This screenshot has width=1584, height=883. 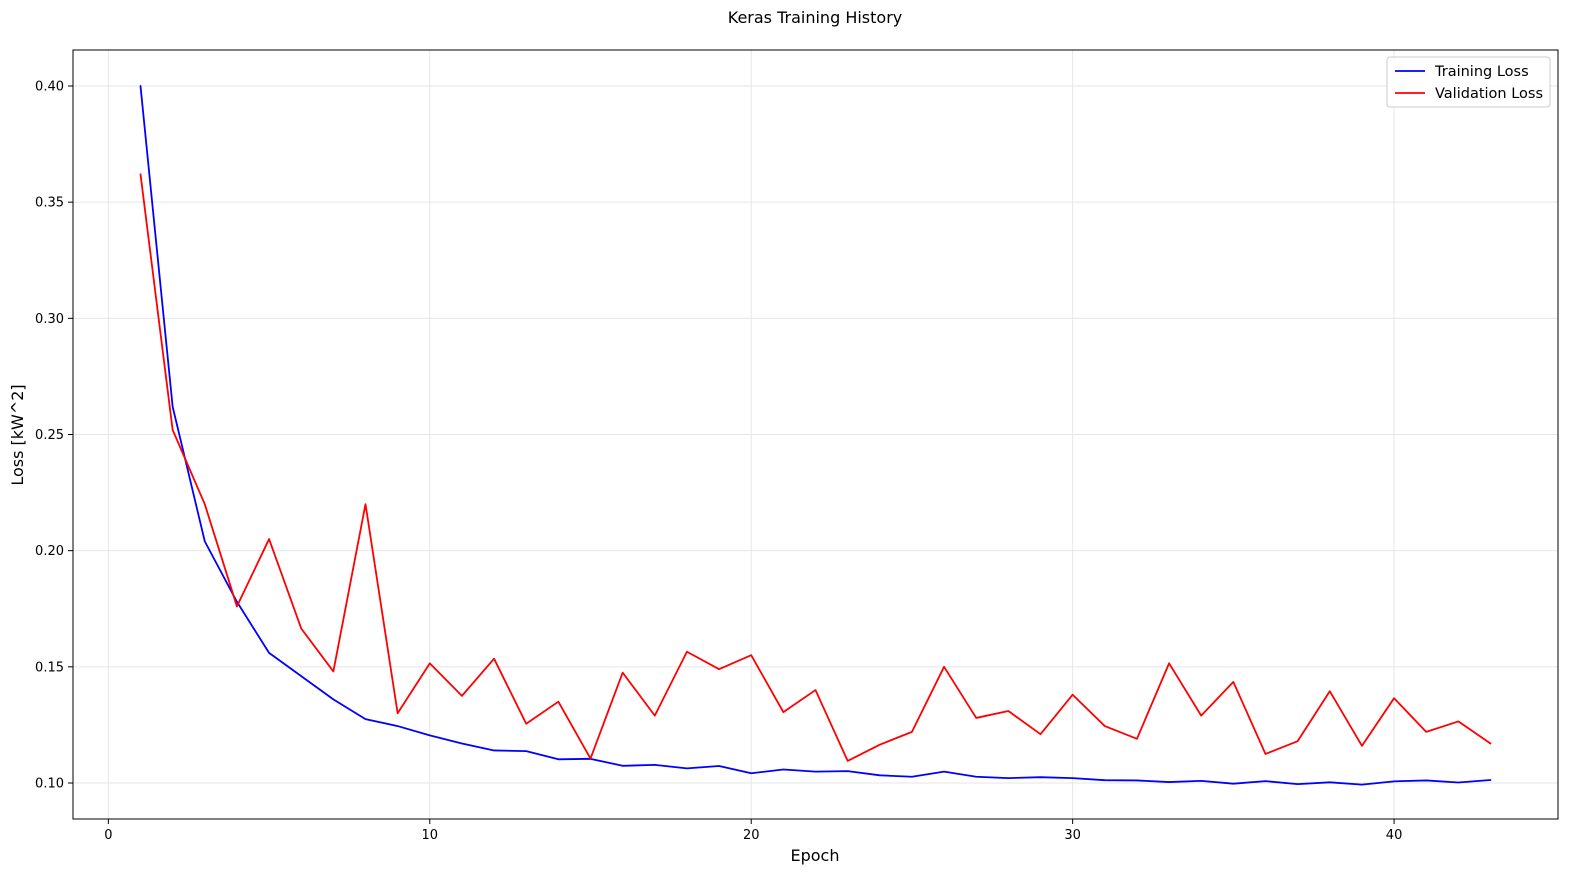 What do you see at coordinates (815, 855) in the screenshot?
I see `x-axis-title: Epoch` at bounding box center [815, 855].